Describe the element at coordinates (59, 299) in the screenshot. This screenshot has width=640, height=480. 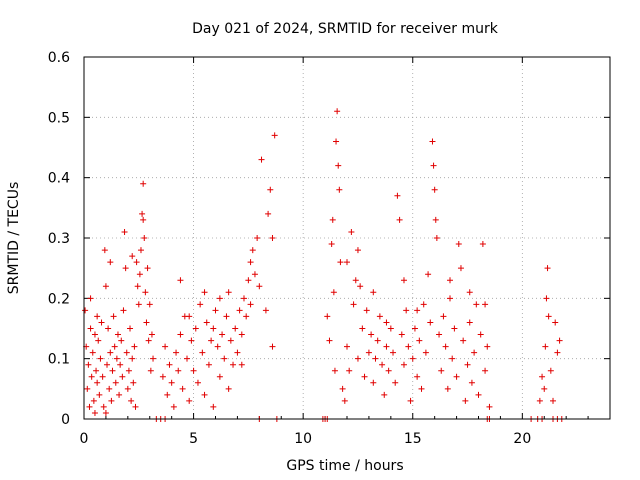
I see `y-tick-label: 0.2` at that location.